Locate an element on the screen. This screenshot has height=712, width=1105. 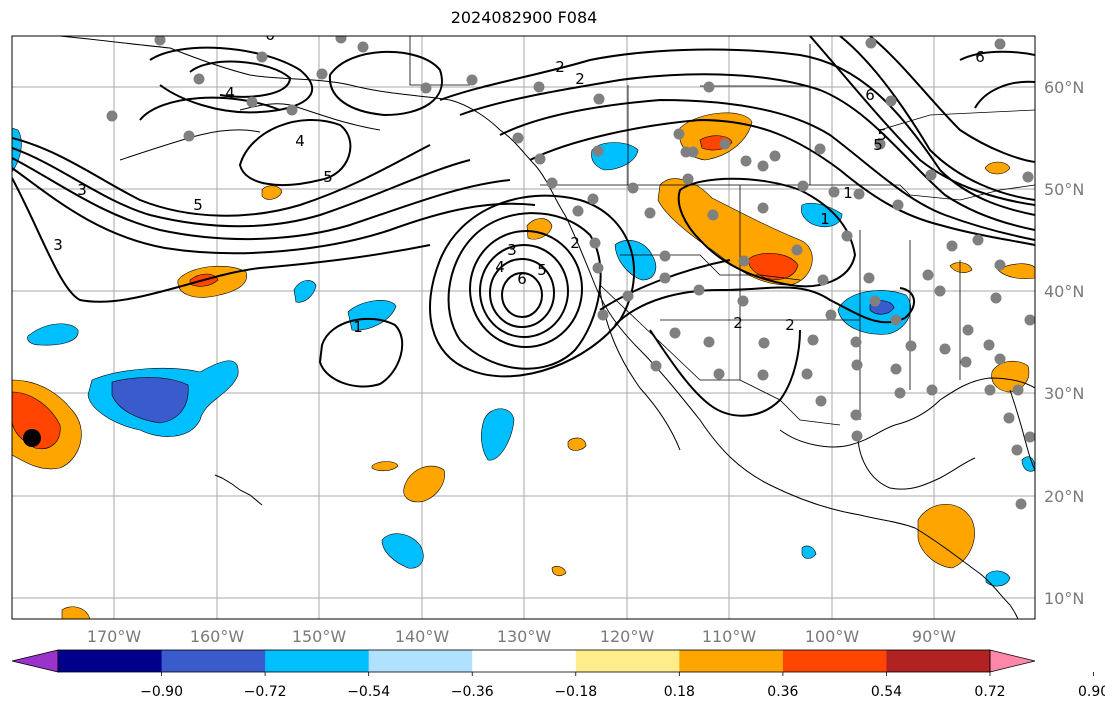
colorbar-tick-label: −0.54 is located at coordinates (368, 692).